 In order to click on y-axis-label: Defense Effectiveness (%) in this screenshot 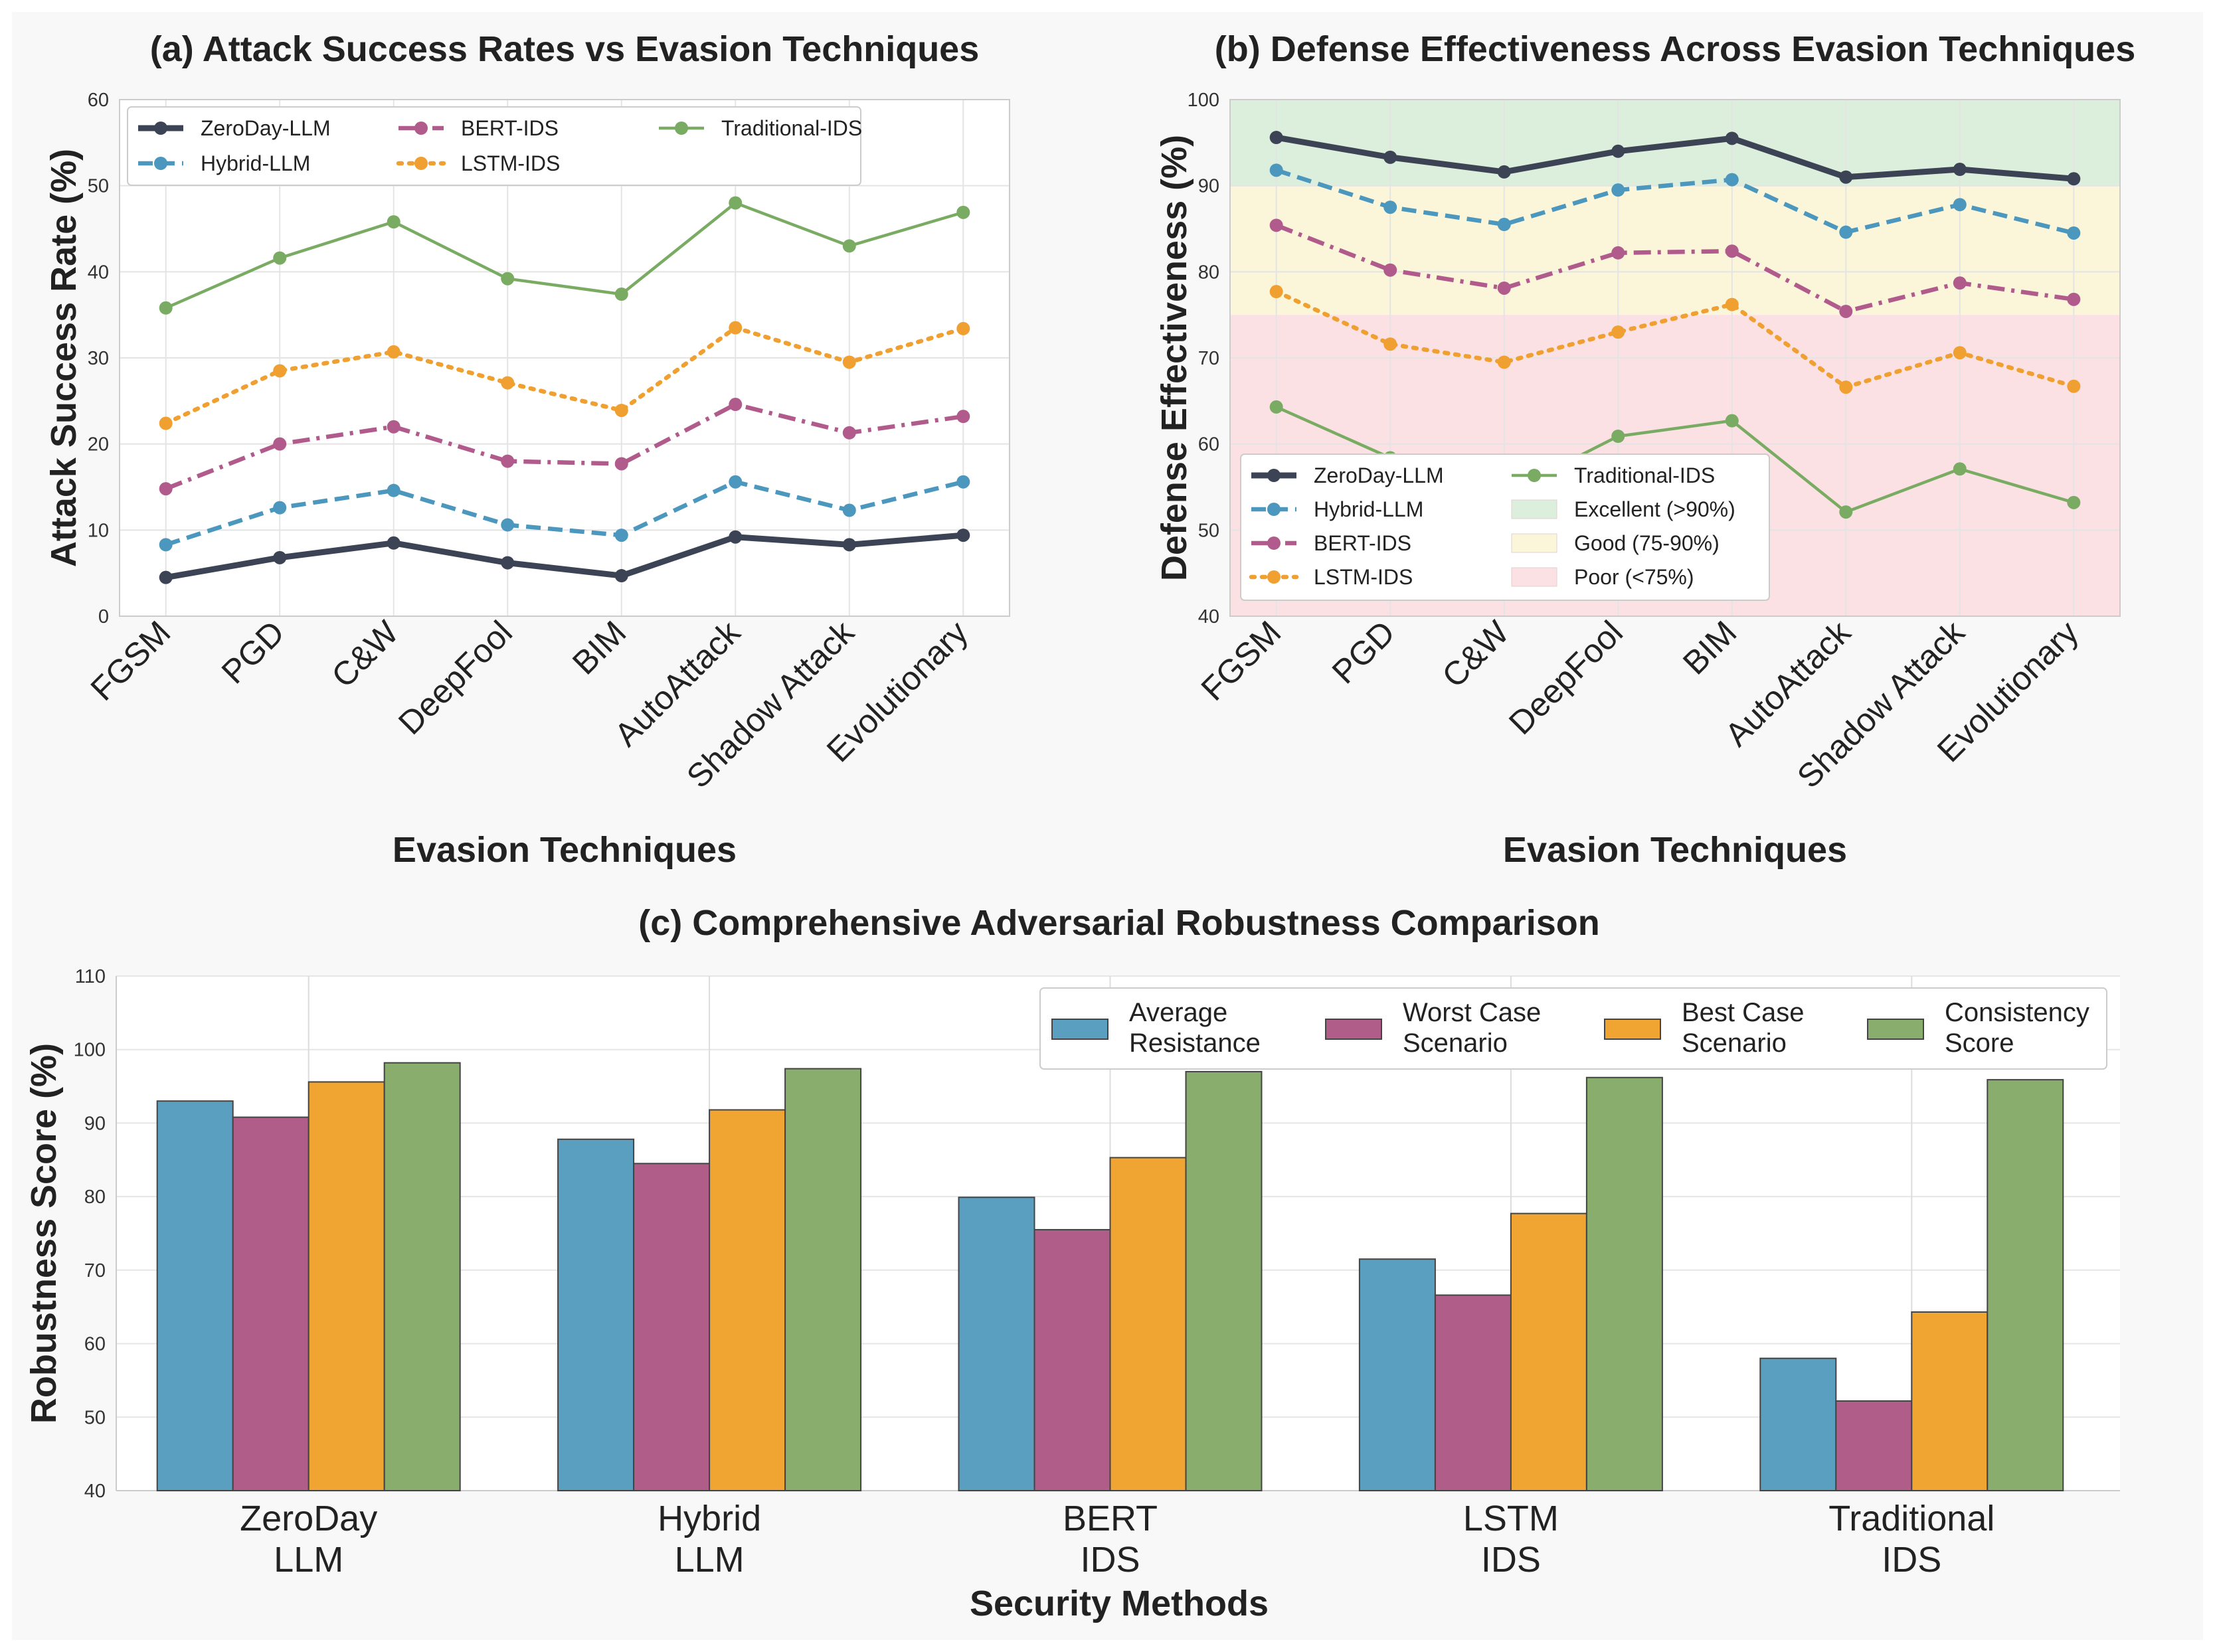, I will do `click(1174, 358)`.